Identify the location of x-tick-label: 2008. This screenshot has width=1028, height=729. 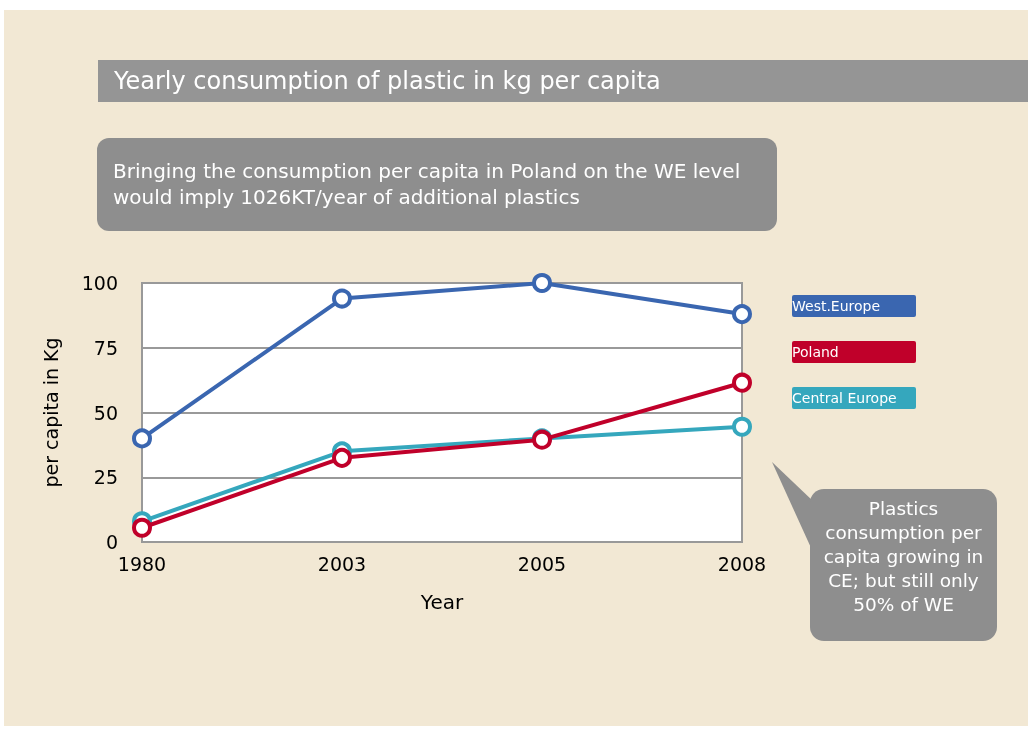
(742, 563).